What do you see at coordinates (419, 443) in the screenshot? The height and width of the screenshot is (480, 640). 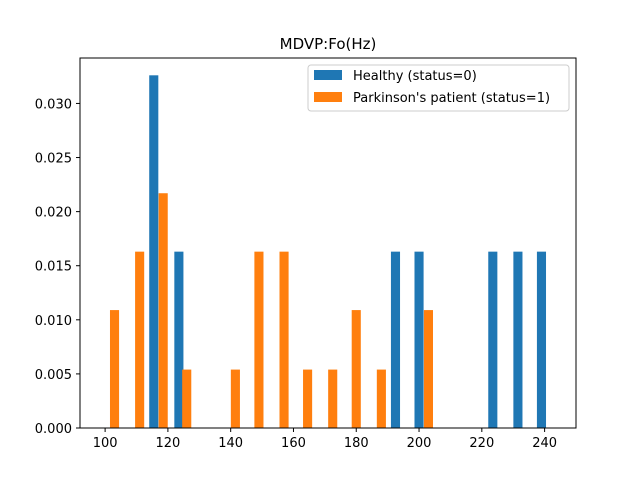 I see `x-tick-label: 200` at bounding box center [419, 443].